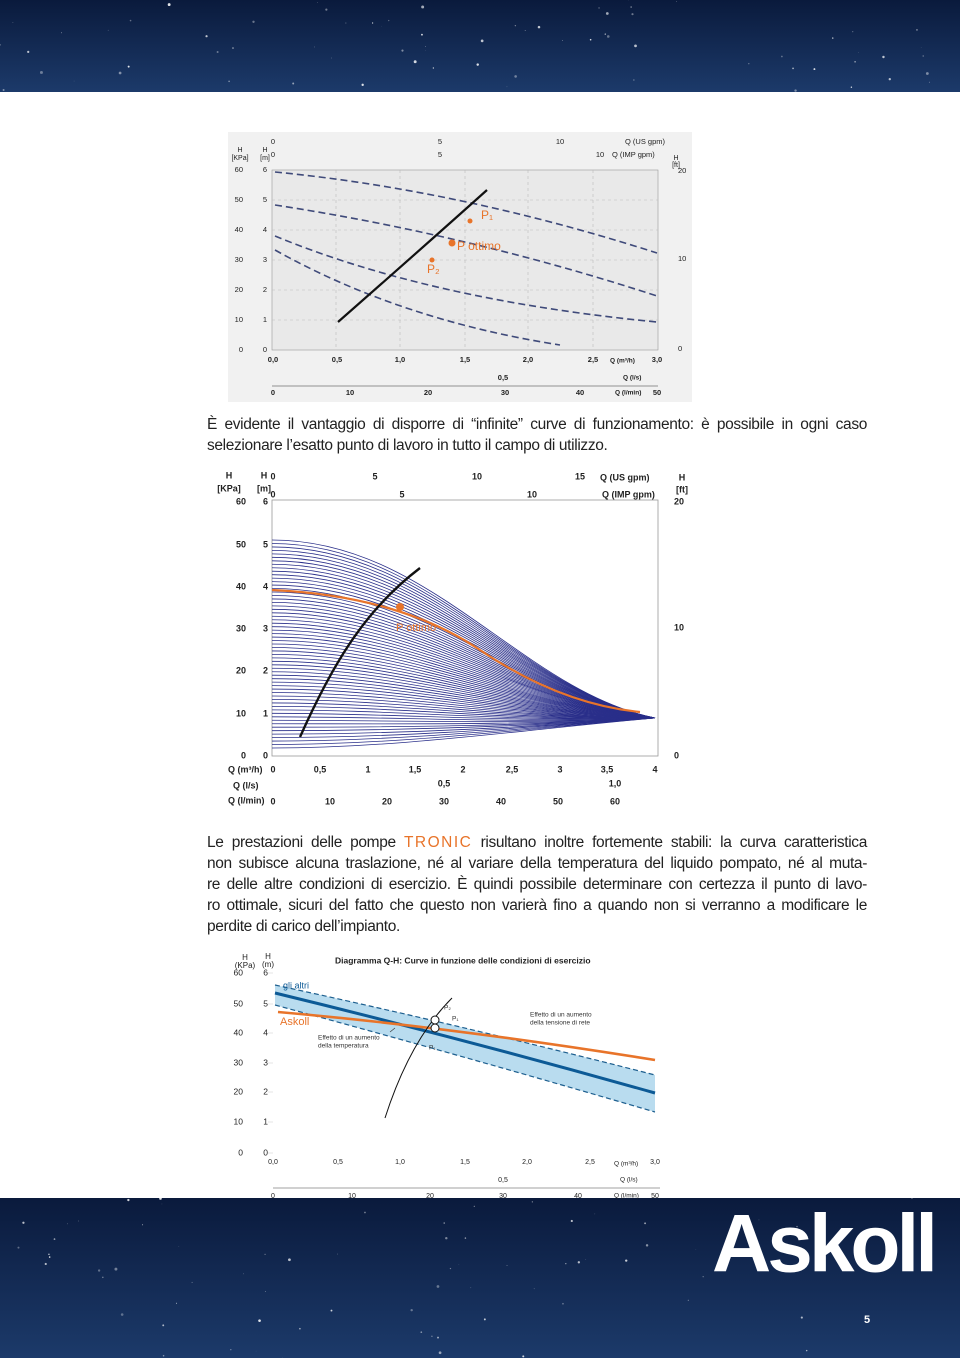 The height and width of the screenshot is (1358, 960). What do you see at coordinates (628, 494) in the screenshot?
I see `axis-label: Q (IMP gpm)` at bounding box center [628, 494].